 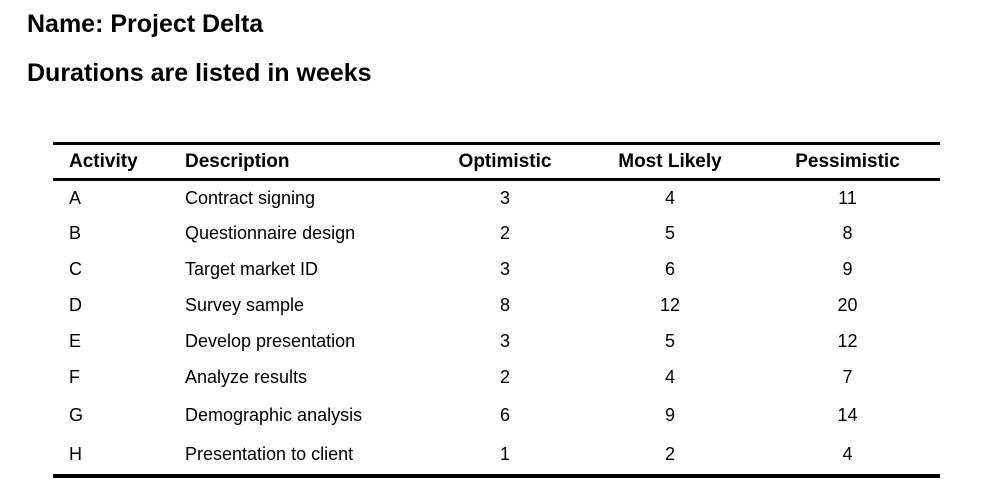 I want to click on optimistic-cell: 8, so click(x=504, y=305).